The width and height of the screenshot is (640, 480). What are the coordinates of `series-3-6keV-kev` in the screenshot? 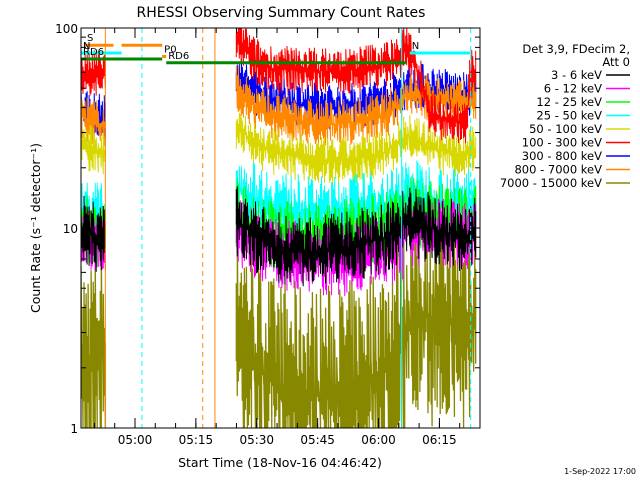 It's located at (279, 236).